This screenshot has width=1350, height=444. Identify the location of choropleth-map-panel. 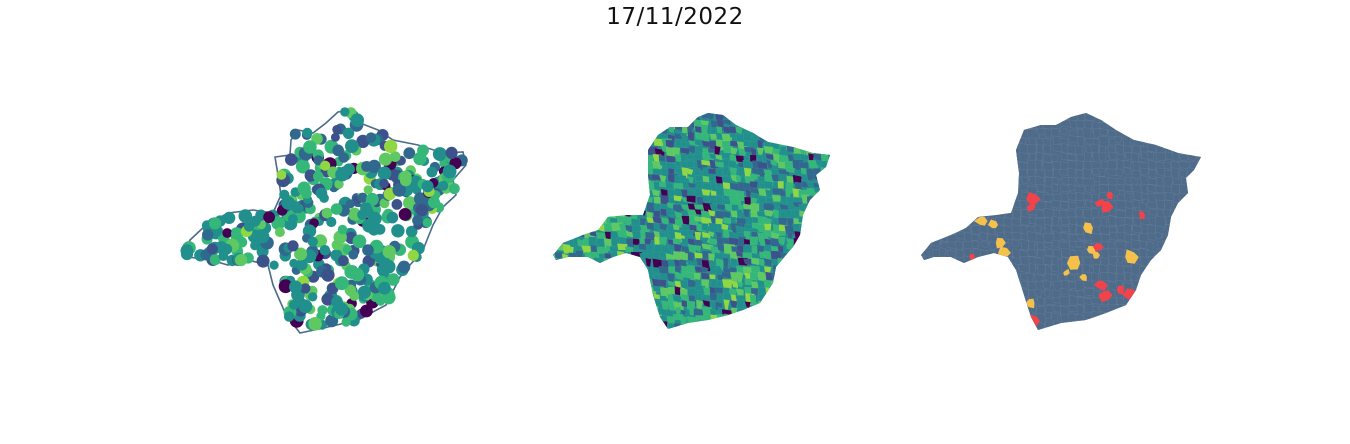
(698, 220).